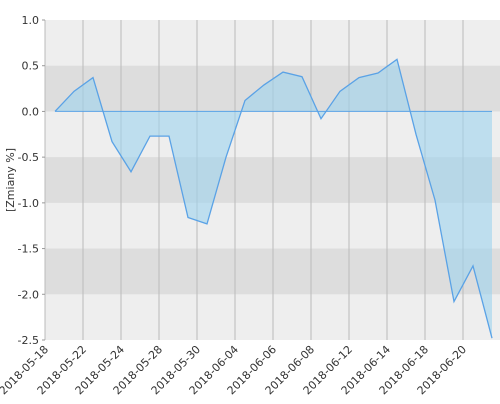  I want to click on y-tick-label: -1.0, so click(28, 203).